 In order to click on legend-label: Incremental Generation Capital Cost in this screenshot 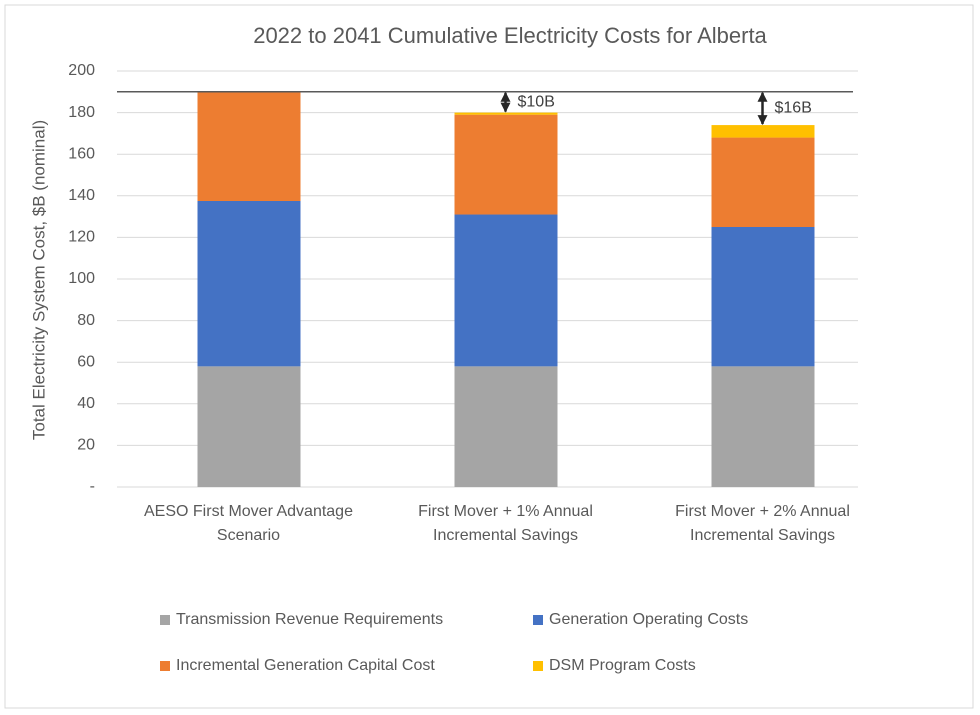, I will do `click(305, 665)`.